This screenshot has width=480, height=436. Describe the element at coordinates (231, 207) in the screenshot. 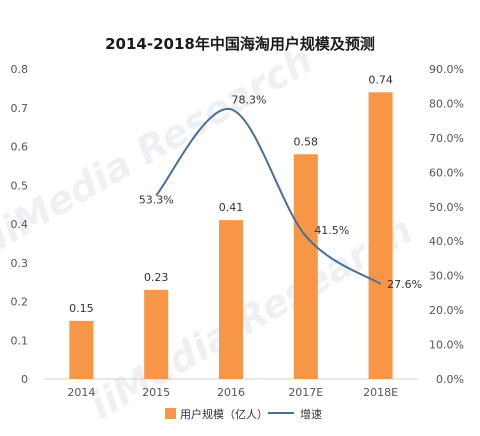

I see `bar-value-label: 0.41` at that location.